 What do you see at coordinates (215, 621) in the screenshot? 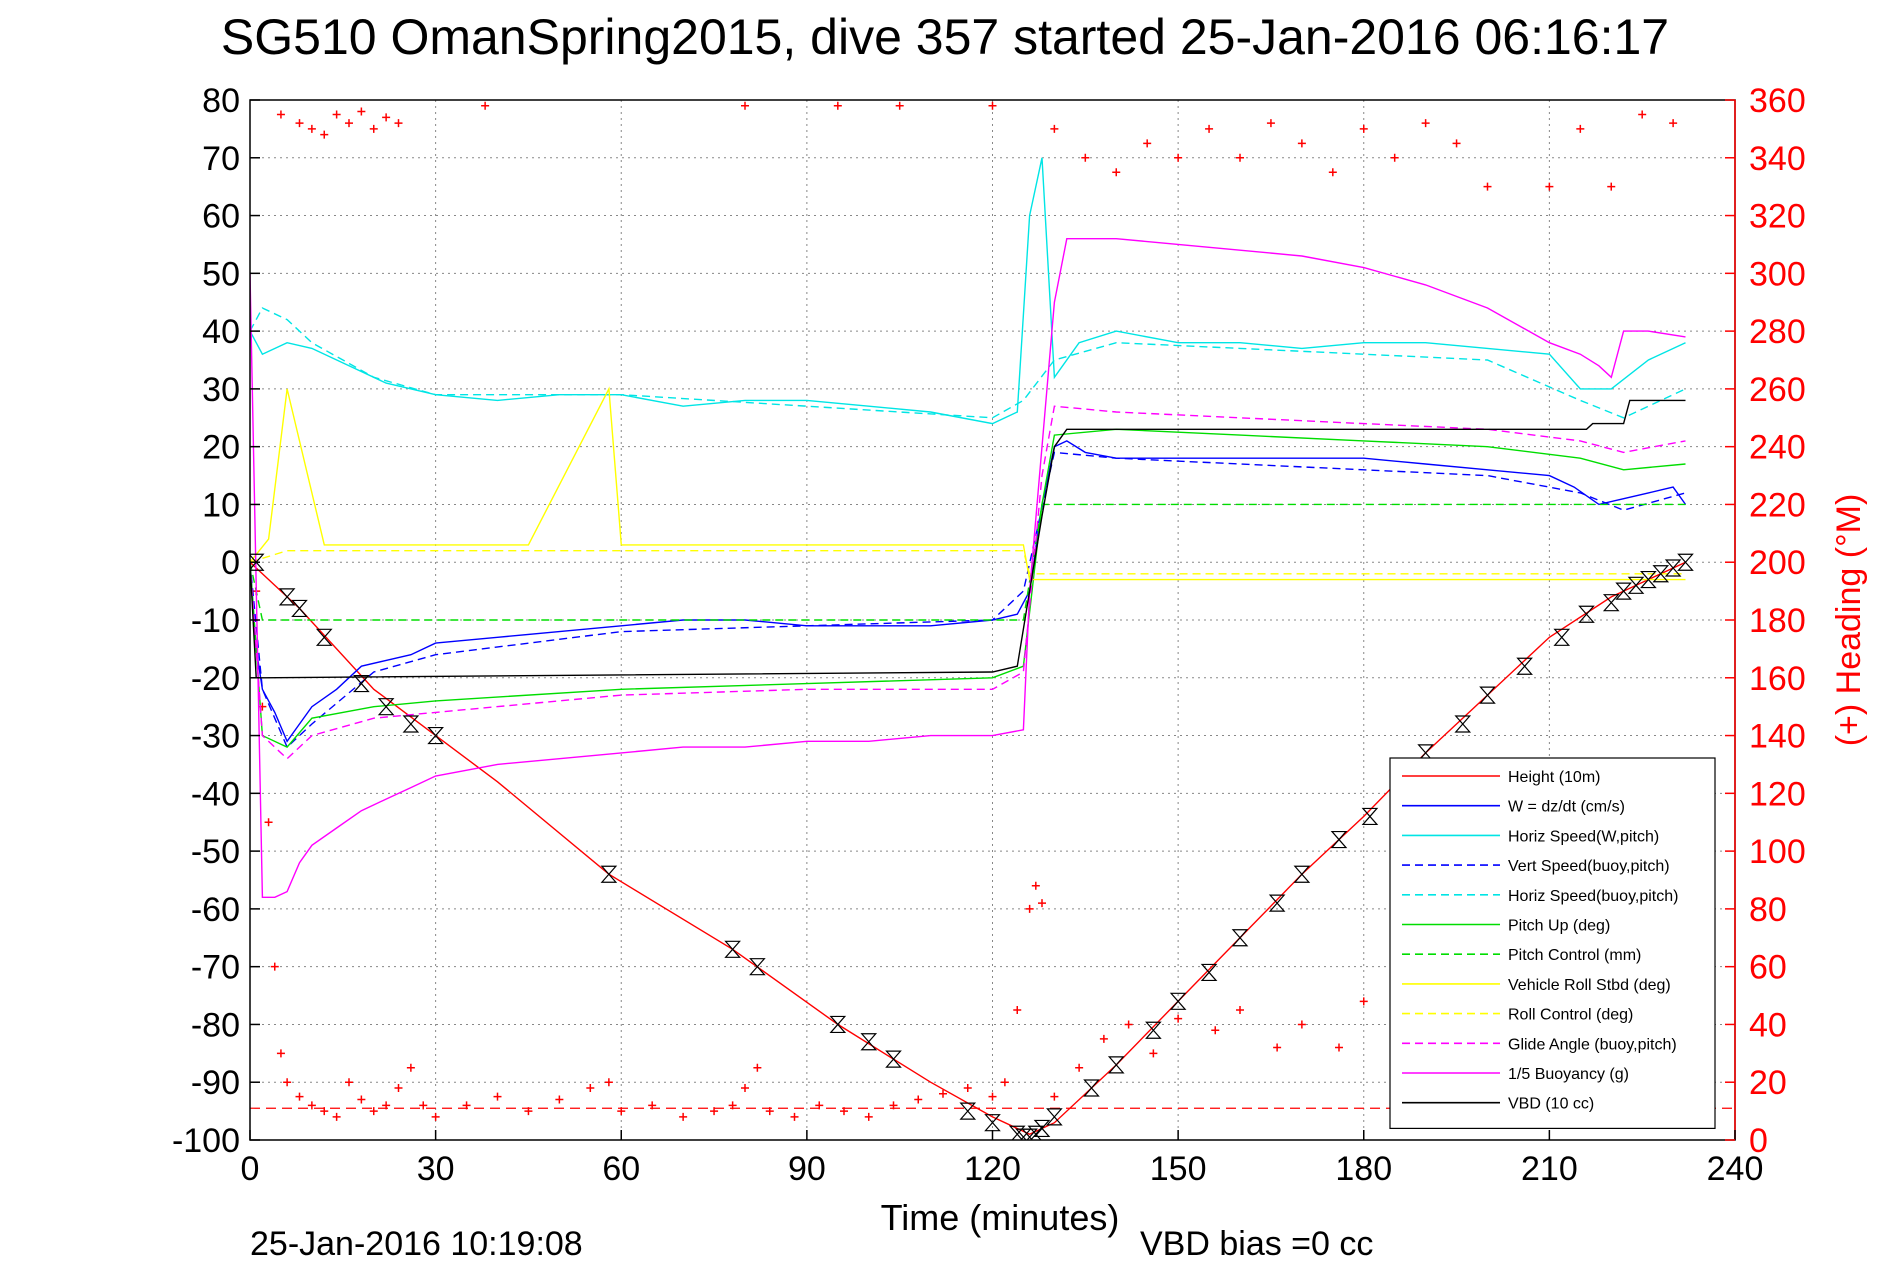
I see `y-tick-label: -10` at bounding box center [215, 621].